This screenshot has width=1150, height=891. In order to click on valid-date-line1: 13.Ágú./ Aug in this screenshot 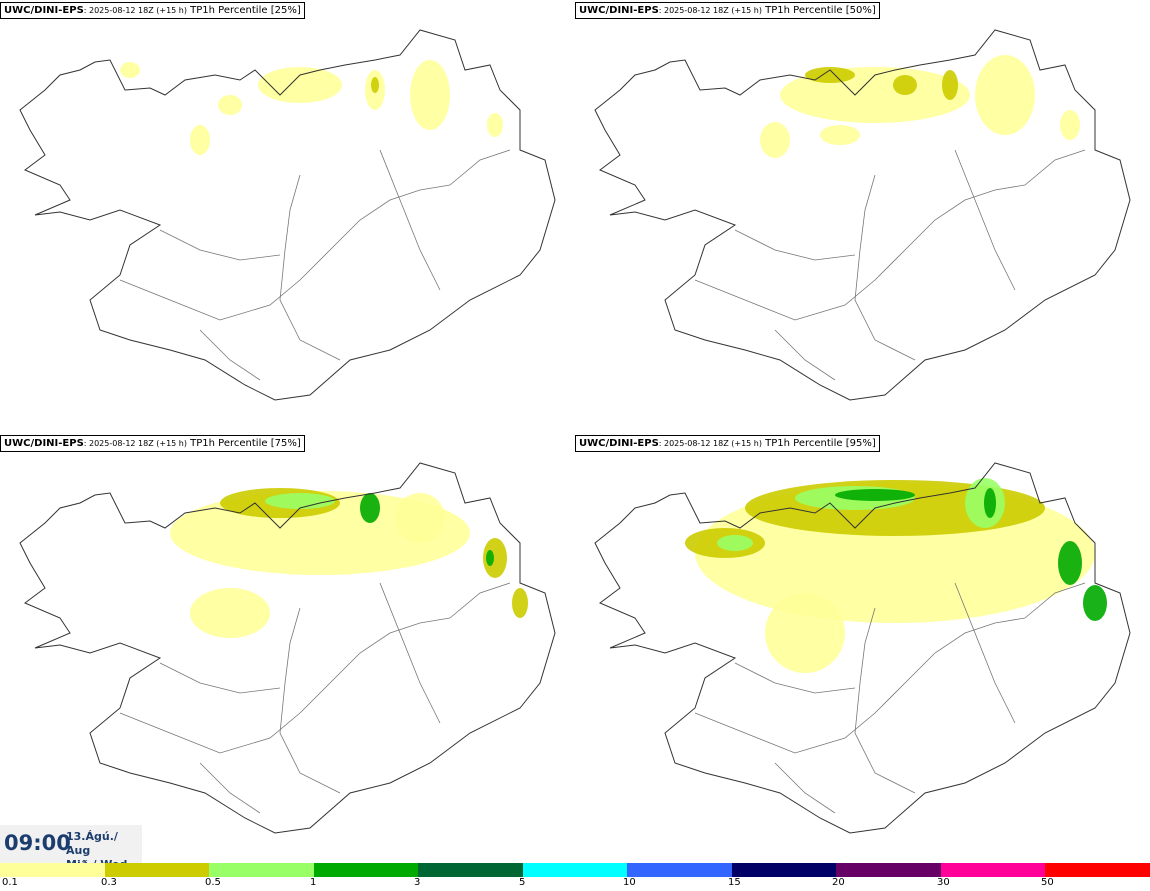, I will do `click(92, 843)`.